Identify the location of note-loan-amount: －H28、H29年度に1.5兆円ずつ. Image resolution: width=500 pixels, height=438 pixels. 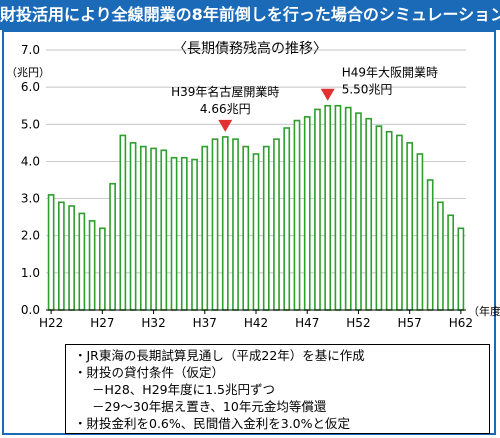
(183, 389).